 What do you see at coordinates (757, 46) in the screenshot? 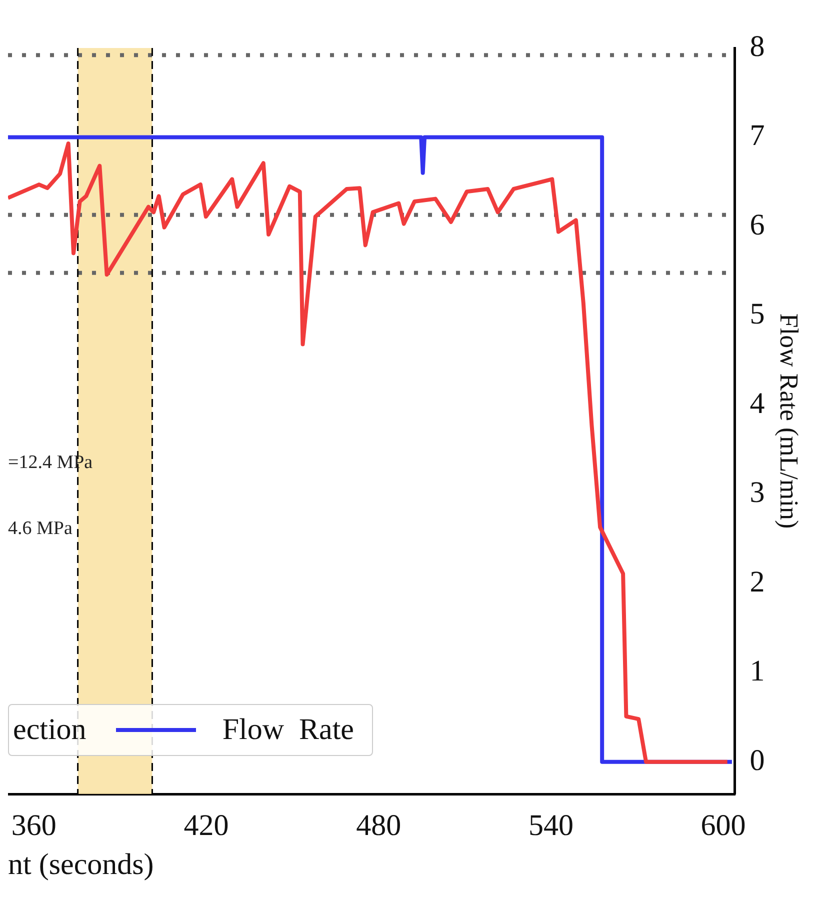
I see `y-tick-label: 8` at bounding box center [757, 46].